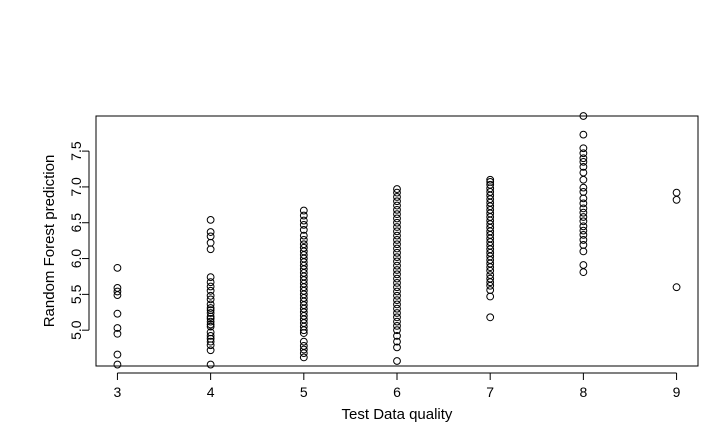  I want to click on y-axis-title: Random Forest prediction, so click(49, 241).